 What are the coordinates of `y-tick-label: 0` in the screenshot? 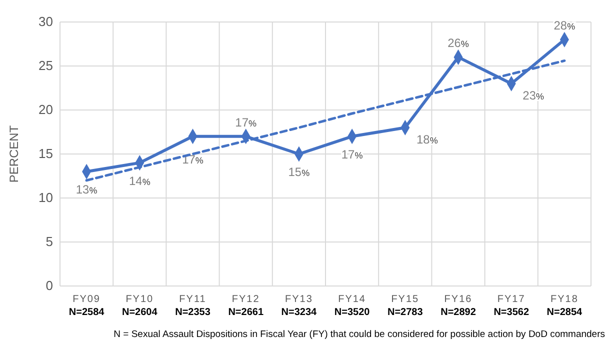 It's located at (49, 286).